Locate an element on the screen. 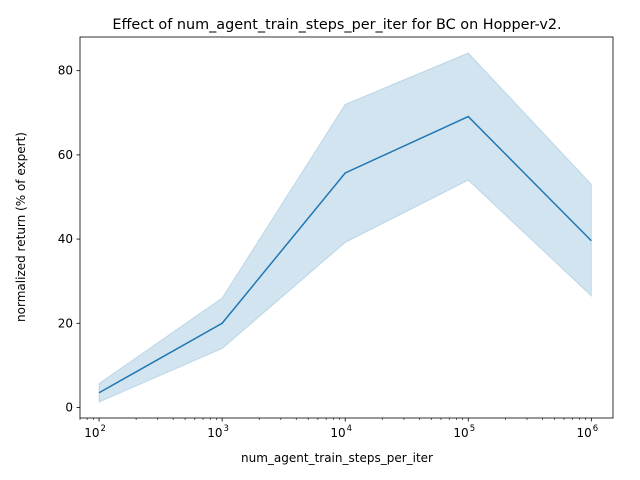 Image resolution: width=640 pixels, height=480 pixels. x-tick-label: 10³ is located at coordinates (218, 432).